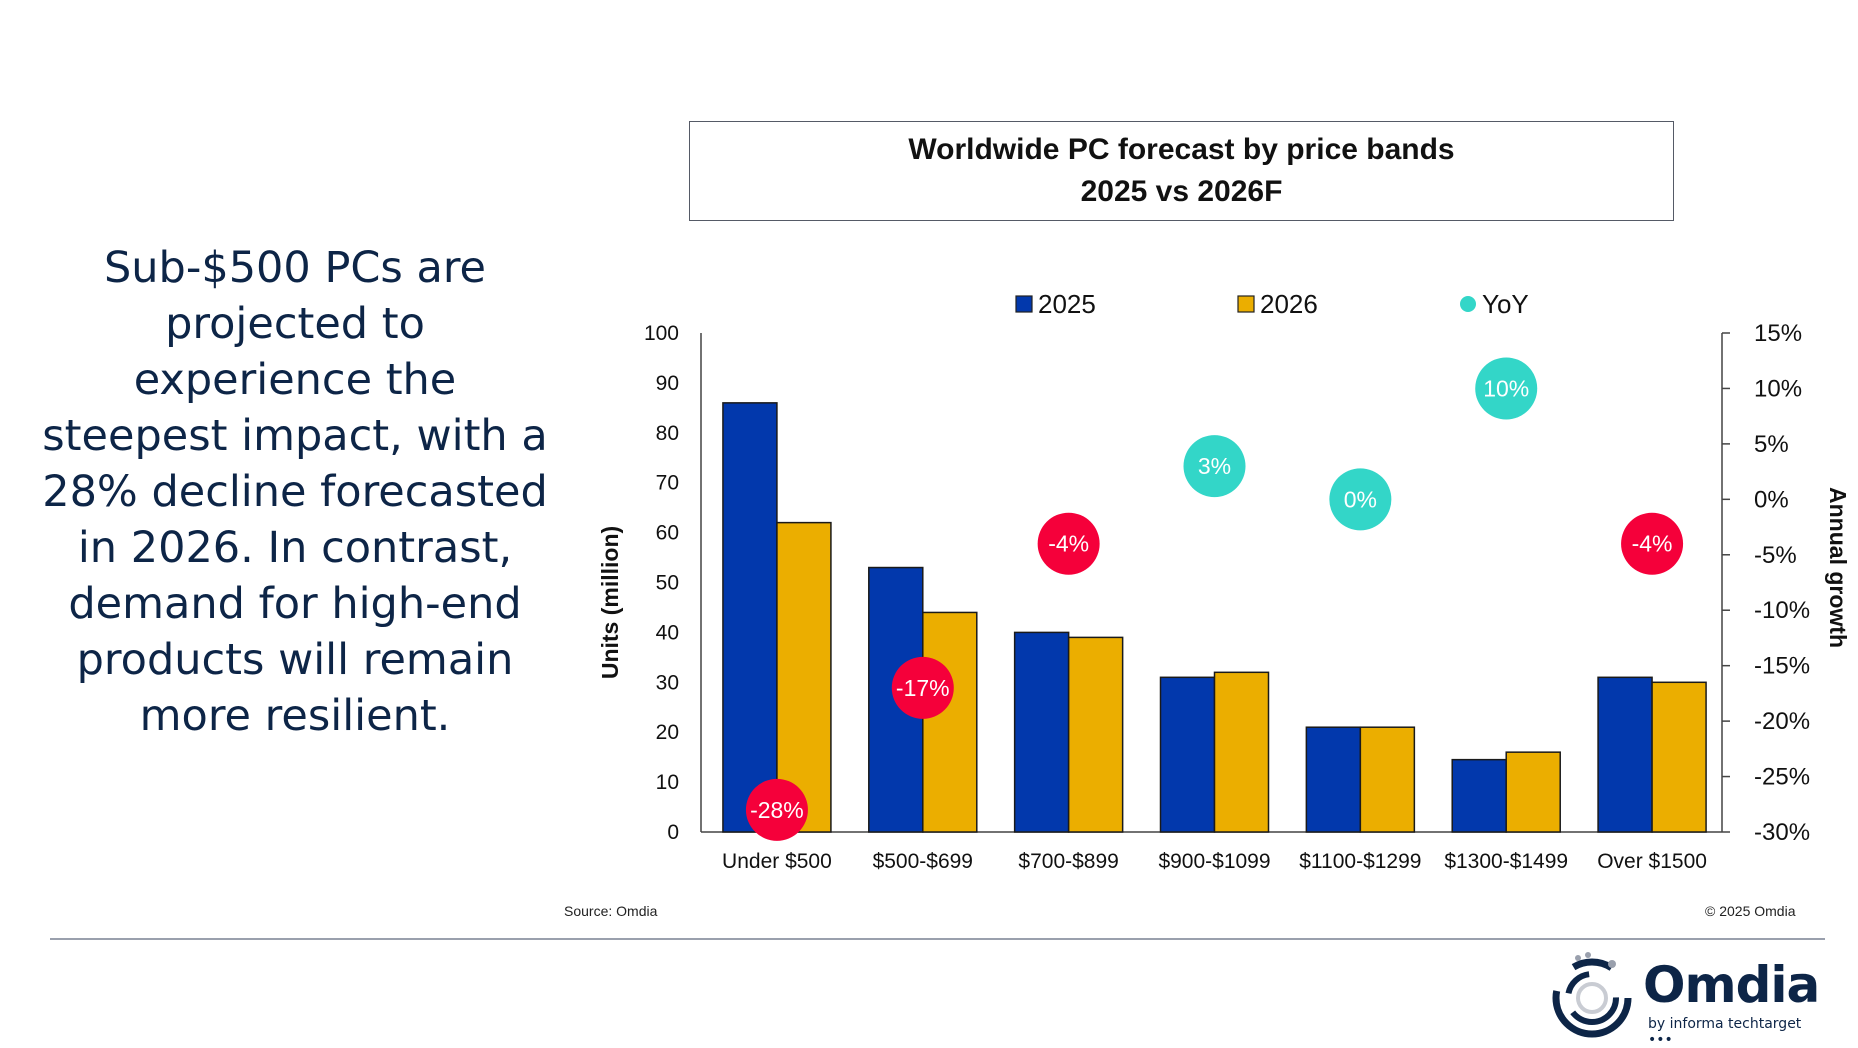  Describe the element at coordinates (1592, 995) in the screenshot. I see `omdia-logo-icon` at that location.